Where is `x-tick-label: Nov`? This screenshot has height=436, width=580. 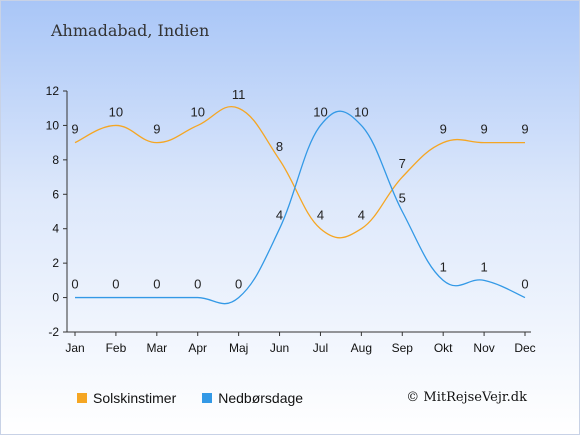 x-tick-label: Nov is located at coordinates (483, 348).